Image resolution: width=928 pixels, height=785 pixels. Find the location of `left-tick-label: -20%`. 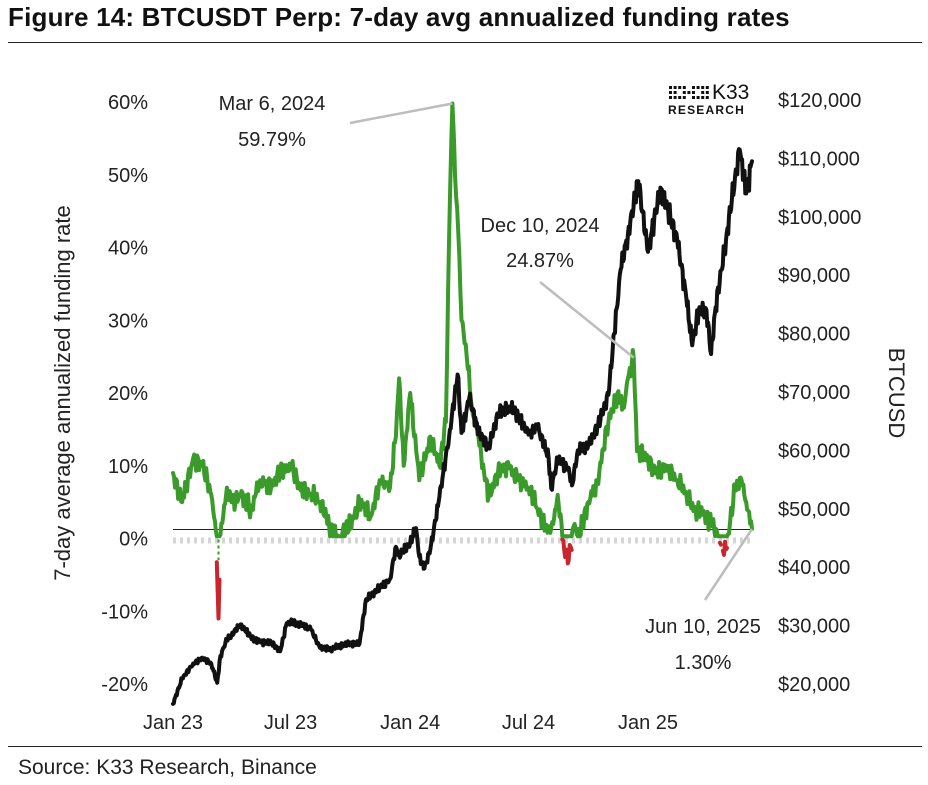

left-tick-label: -20% is located at coordinates (124, 685).